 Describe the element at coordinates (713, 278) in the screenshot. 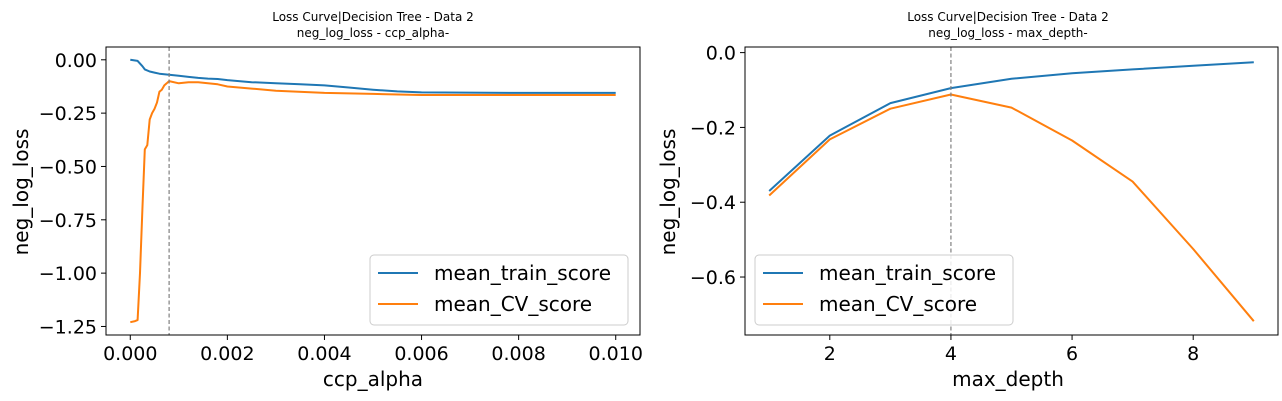

I see `y-tick-label: −0.6` at that location.